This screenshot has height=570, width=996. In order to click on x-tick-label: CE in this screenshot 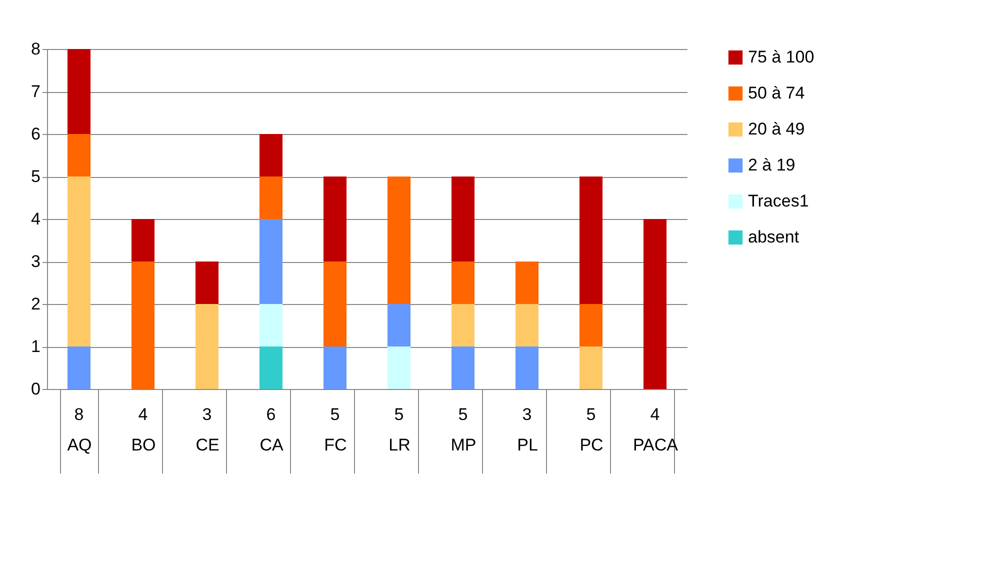, I will do `click(208, 445)`.